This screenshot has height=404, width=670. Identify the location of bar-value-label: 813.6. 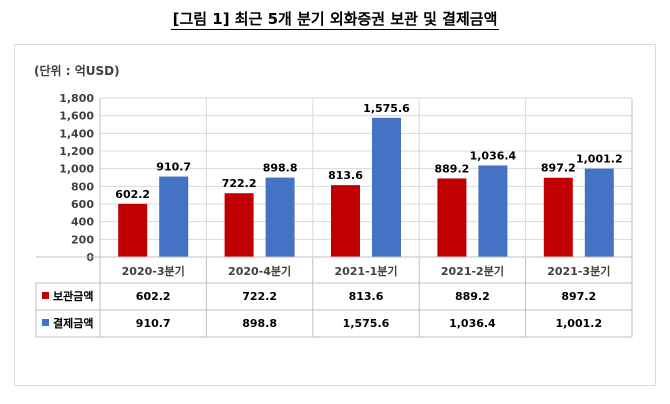
(345, 175).